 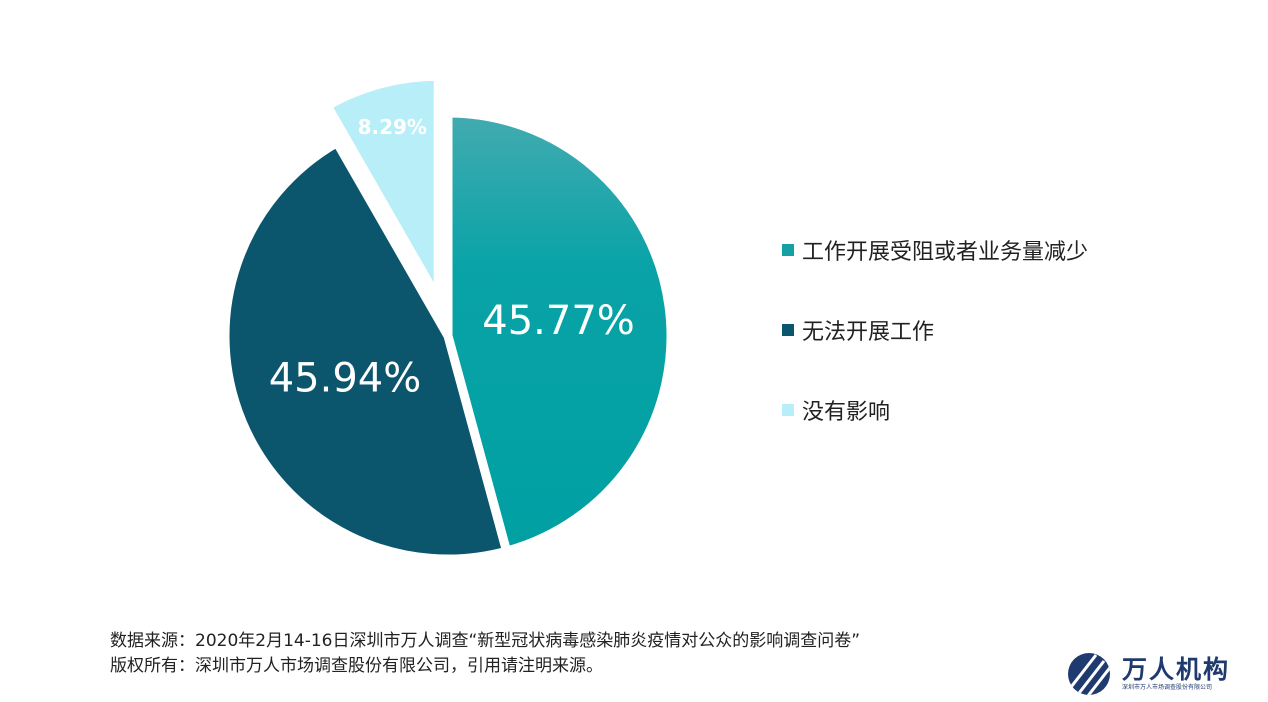 I want to click on copyright-note: 版权所有：深圳市万人市场调查股份有限公司，引用请注明来源。, so click(x=356, y=666).